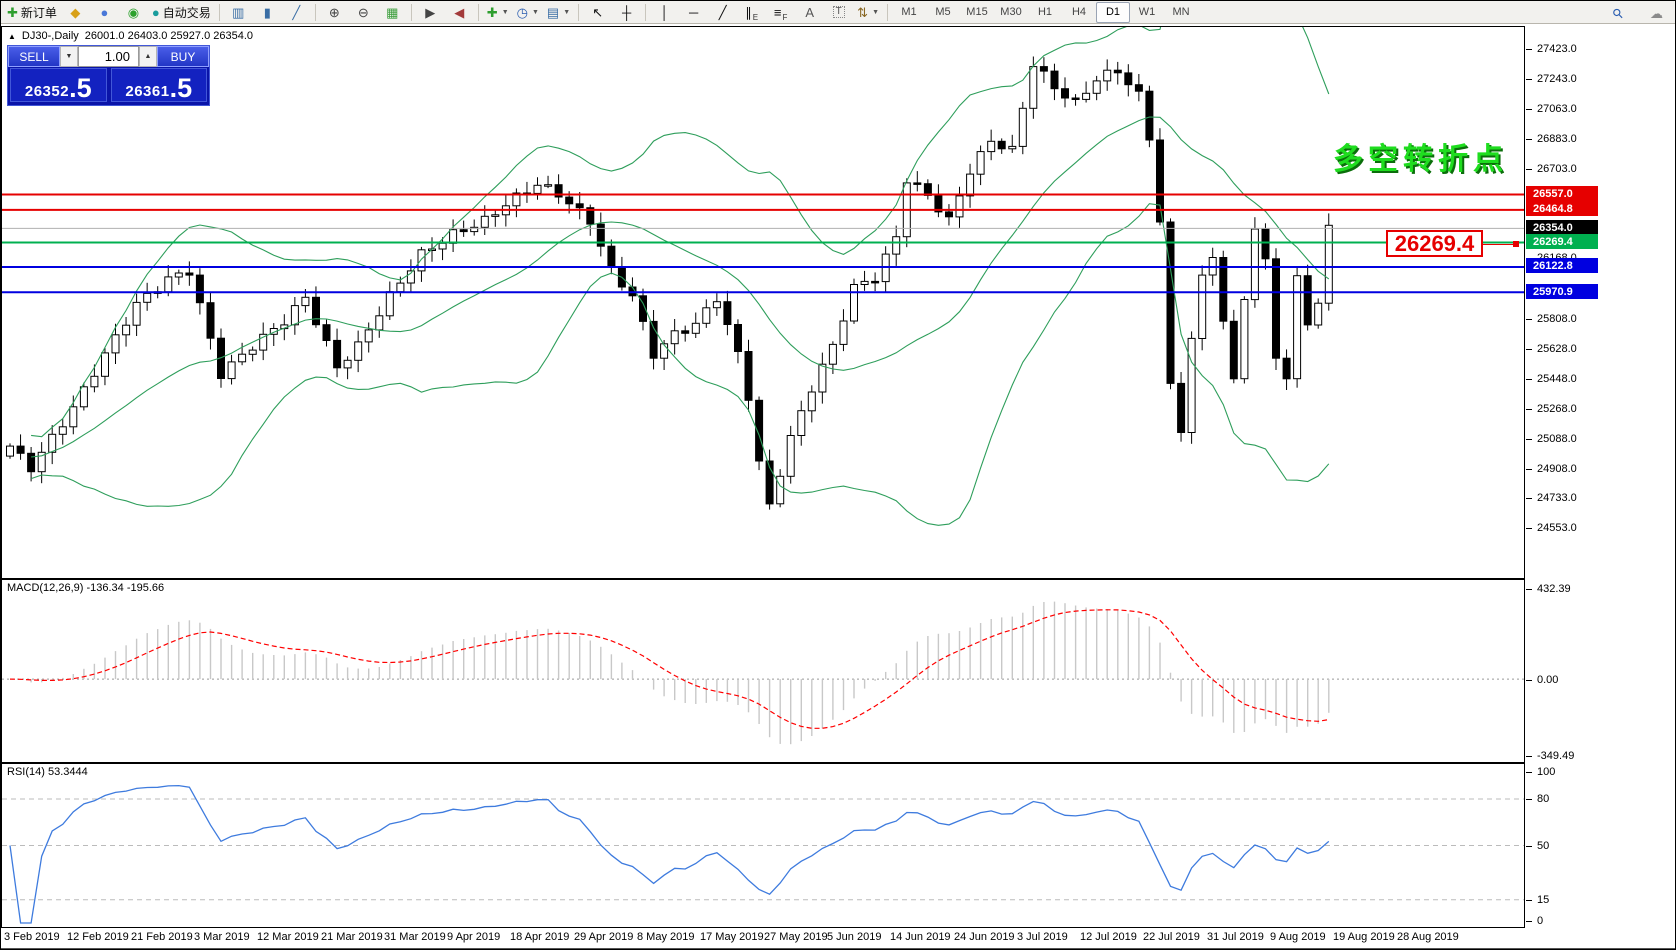 This screenshot has height=950, width=1676. Describe the element at coordinates (147, 91) in the screenshot. I see `buy-price-main: 26361` at that location.